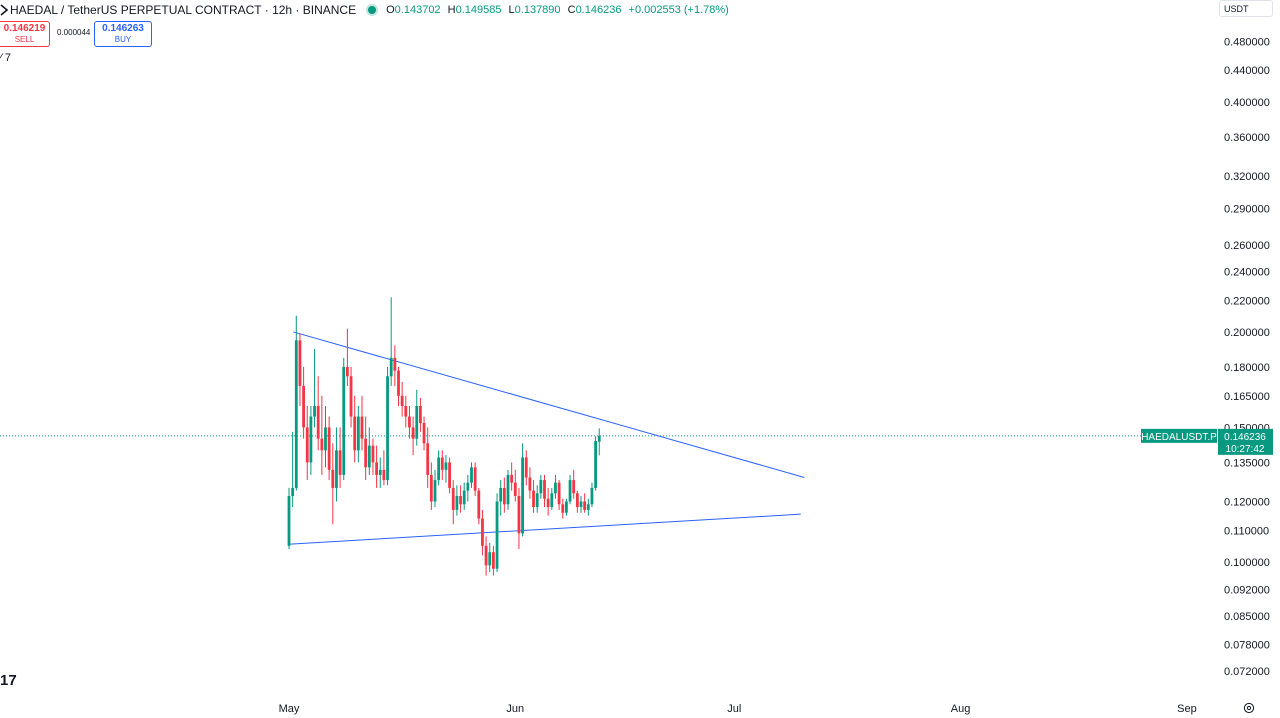  Describe the element at coordinates (511, 10) in the screenshot. I see `ohlc-low-key: L` at that location.